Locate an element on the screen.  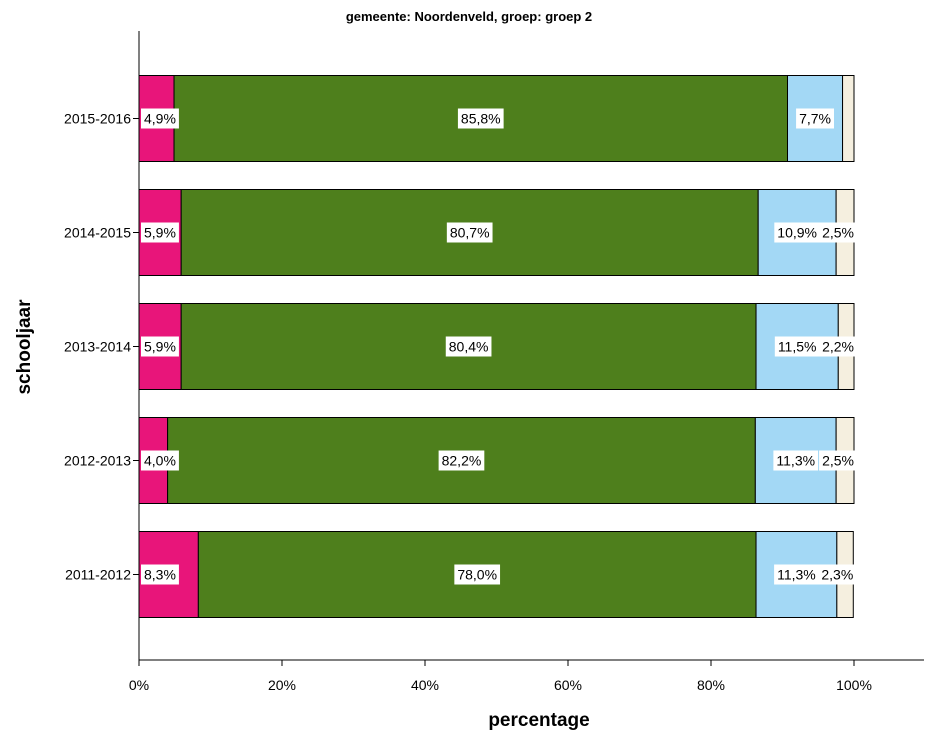
data-label: 4,0% is located at coordinates (160, 460).